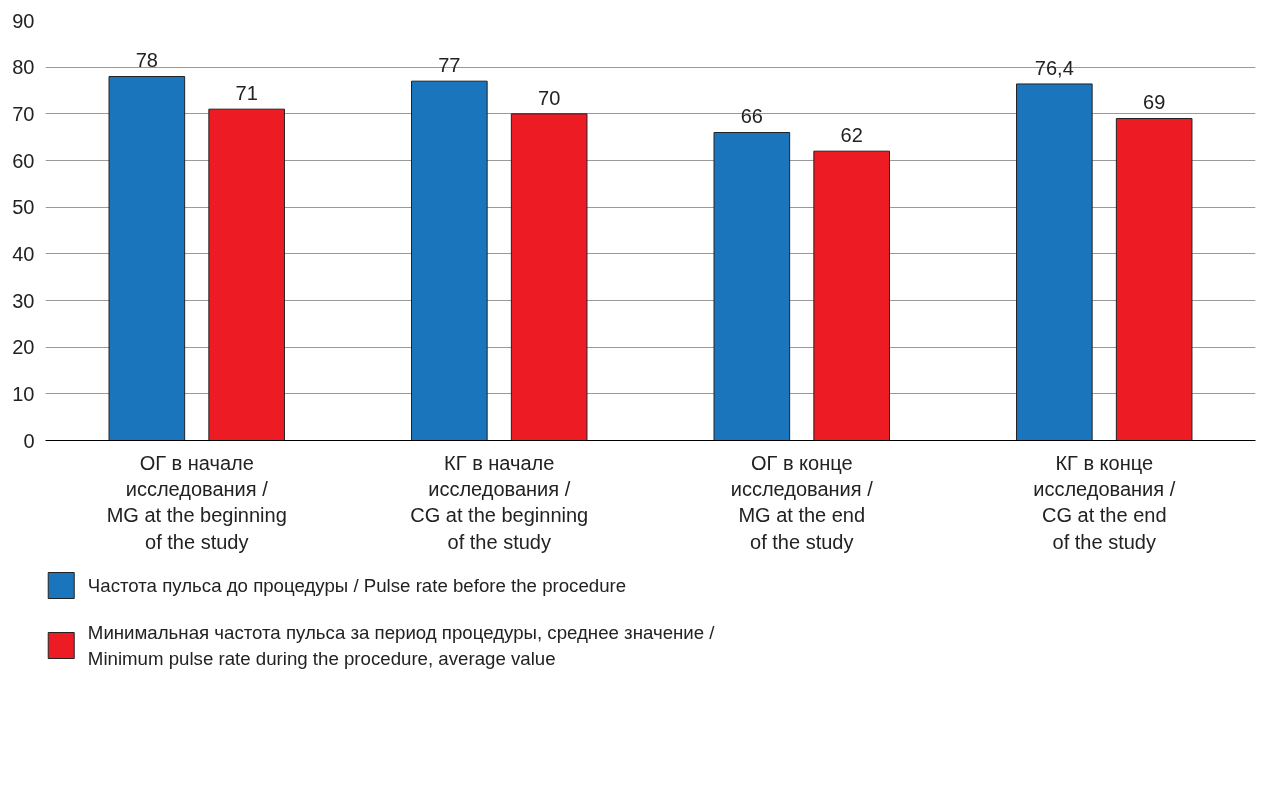  I want to click on data-label: 77, so click(449, 64).